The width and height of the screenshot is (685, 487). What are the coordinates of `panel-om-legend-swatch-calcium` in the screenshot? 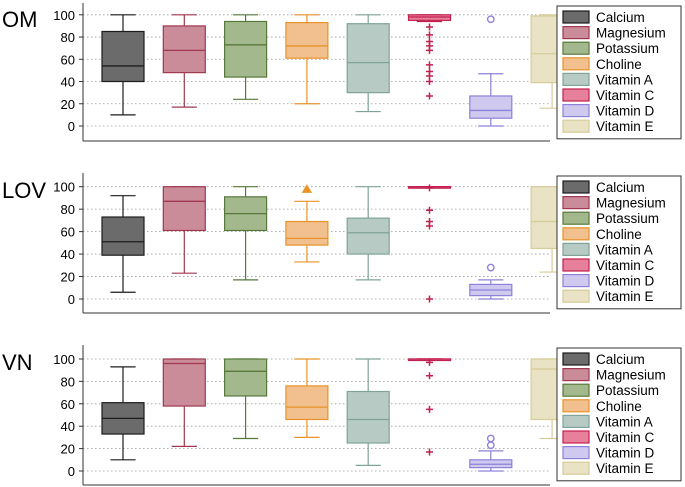 It's located at (576, 17).